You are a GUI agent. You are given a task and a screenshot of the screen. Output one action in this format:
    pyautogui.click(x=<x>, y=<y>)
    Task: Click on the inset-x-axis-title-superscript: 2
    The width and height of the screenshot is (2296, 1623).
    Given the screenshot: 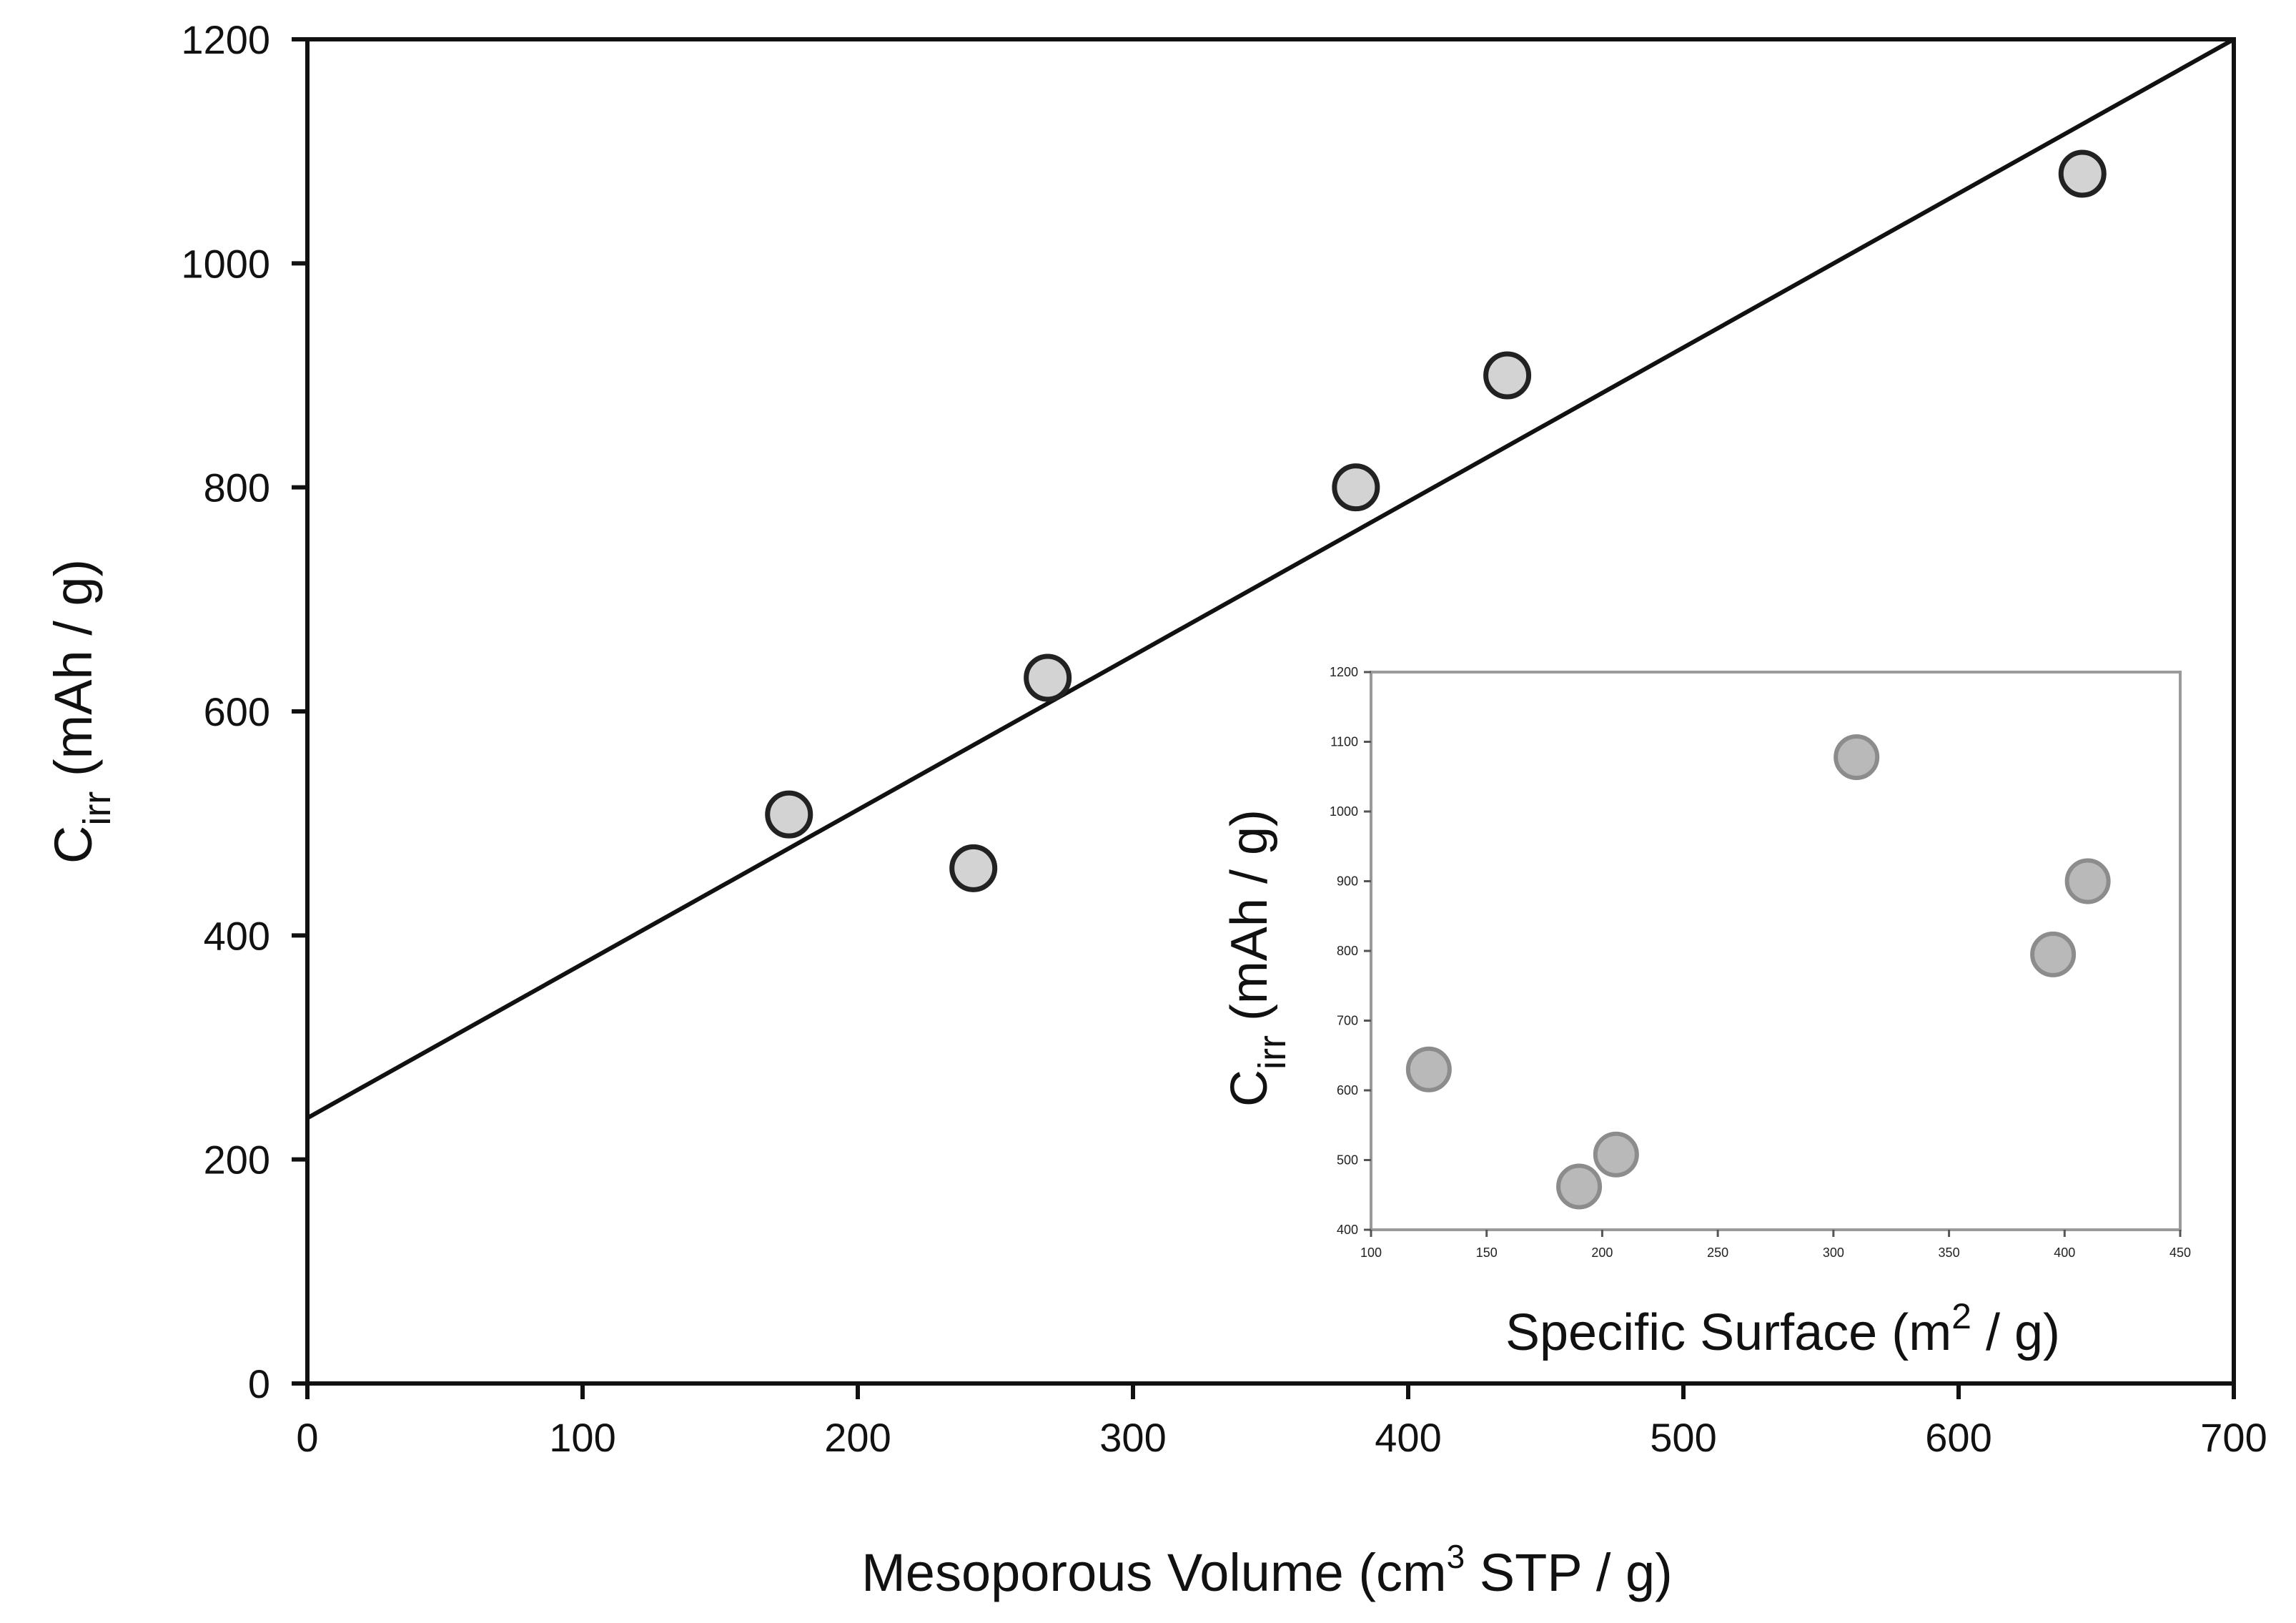 What is the action you would take?
    pyautogui.click(x=1961, y=1316)
    